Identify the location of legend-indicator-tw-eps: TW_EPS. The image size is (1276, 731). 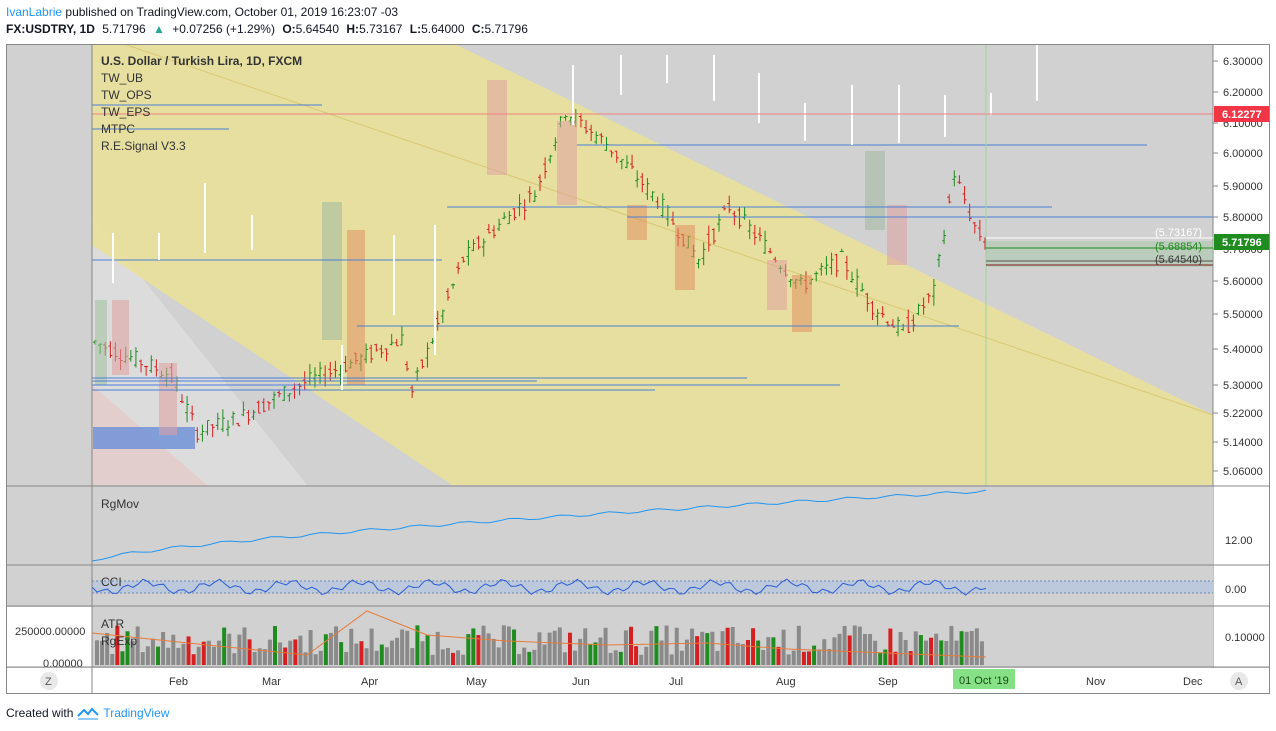
(125, 112).